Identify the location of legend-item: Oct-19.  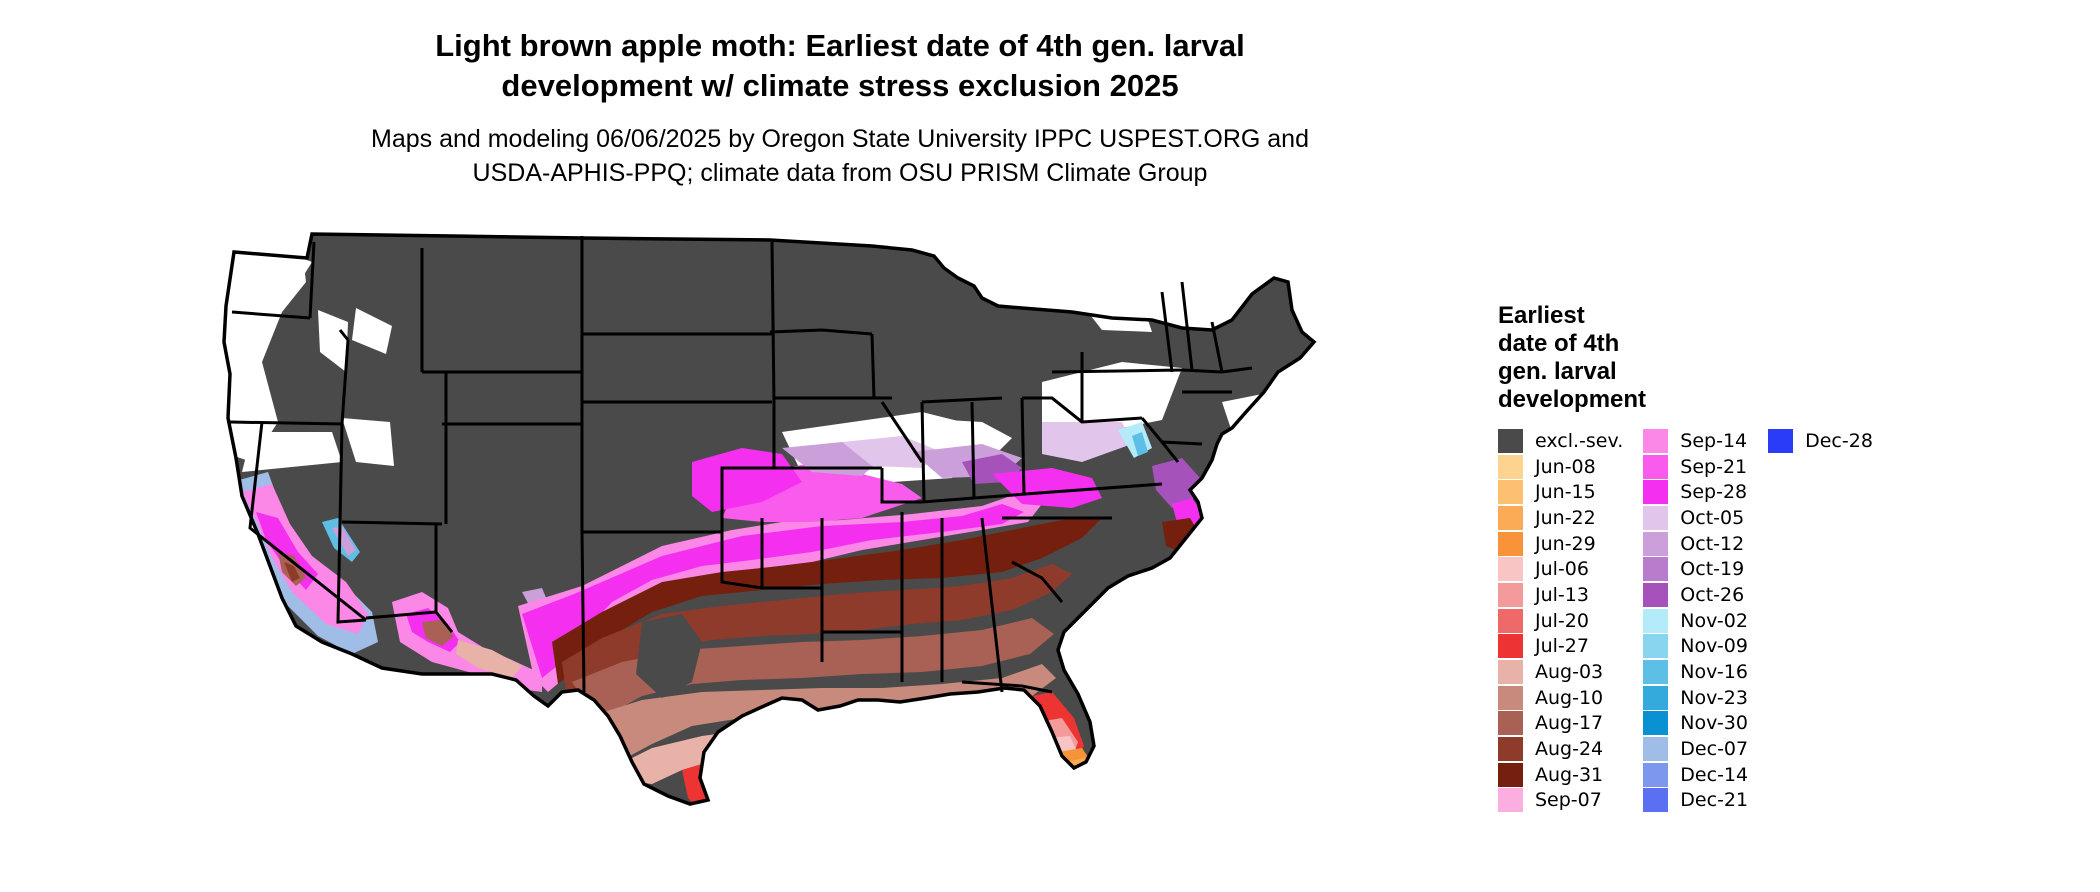
(1695, 569).